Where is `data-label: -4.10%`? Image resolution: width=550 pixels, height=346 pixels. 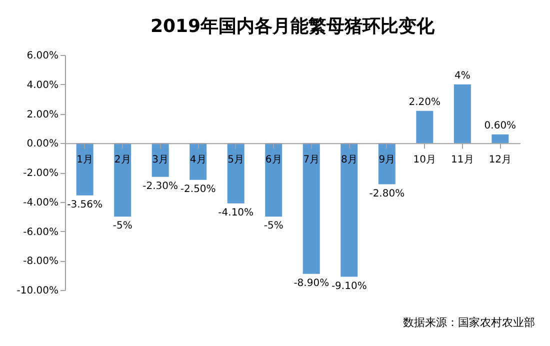
data-label: -4.10% is located at coordinates (236, 212).